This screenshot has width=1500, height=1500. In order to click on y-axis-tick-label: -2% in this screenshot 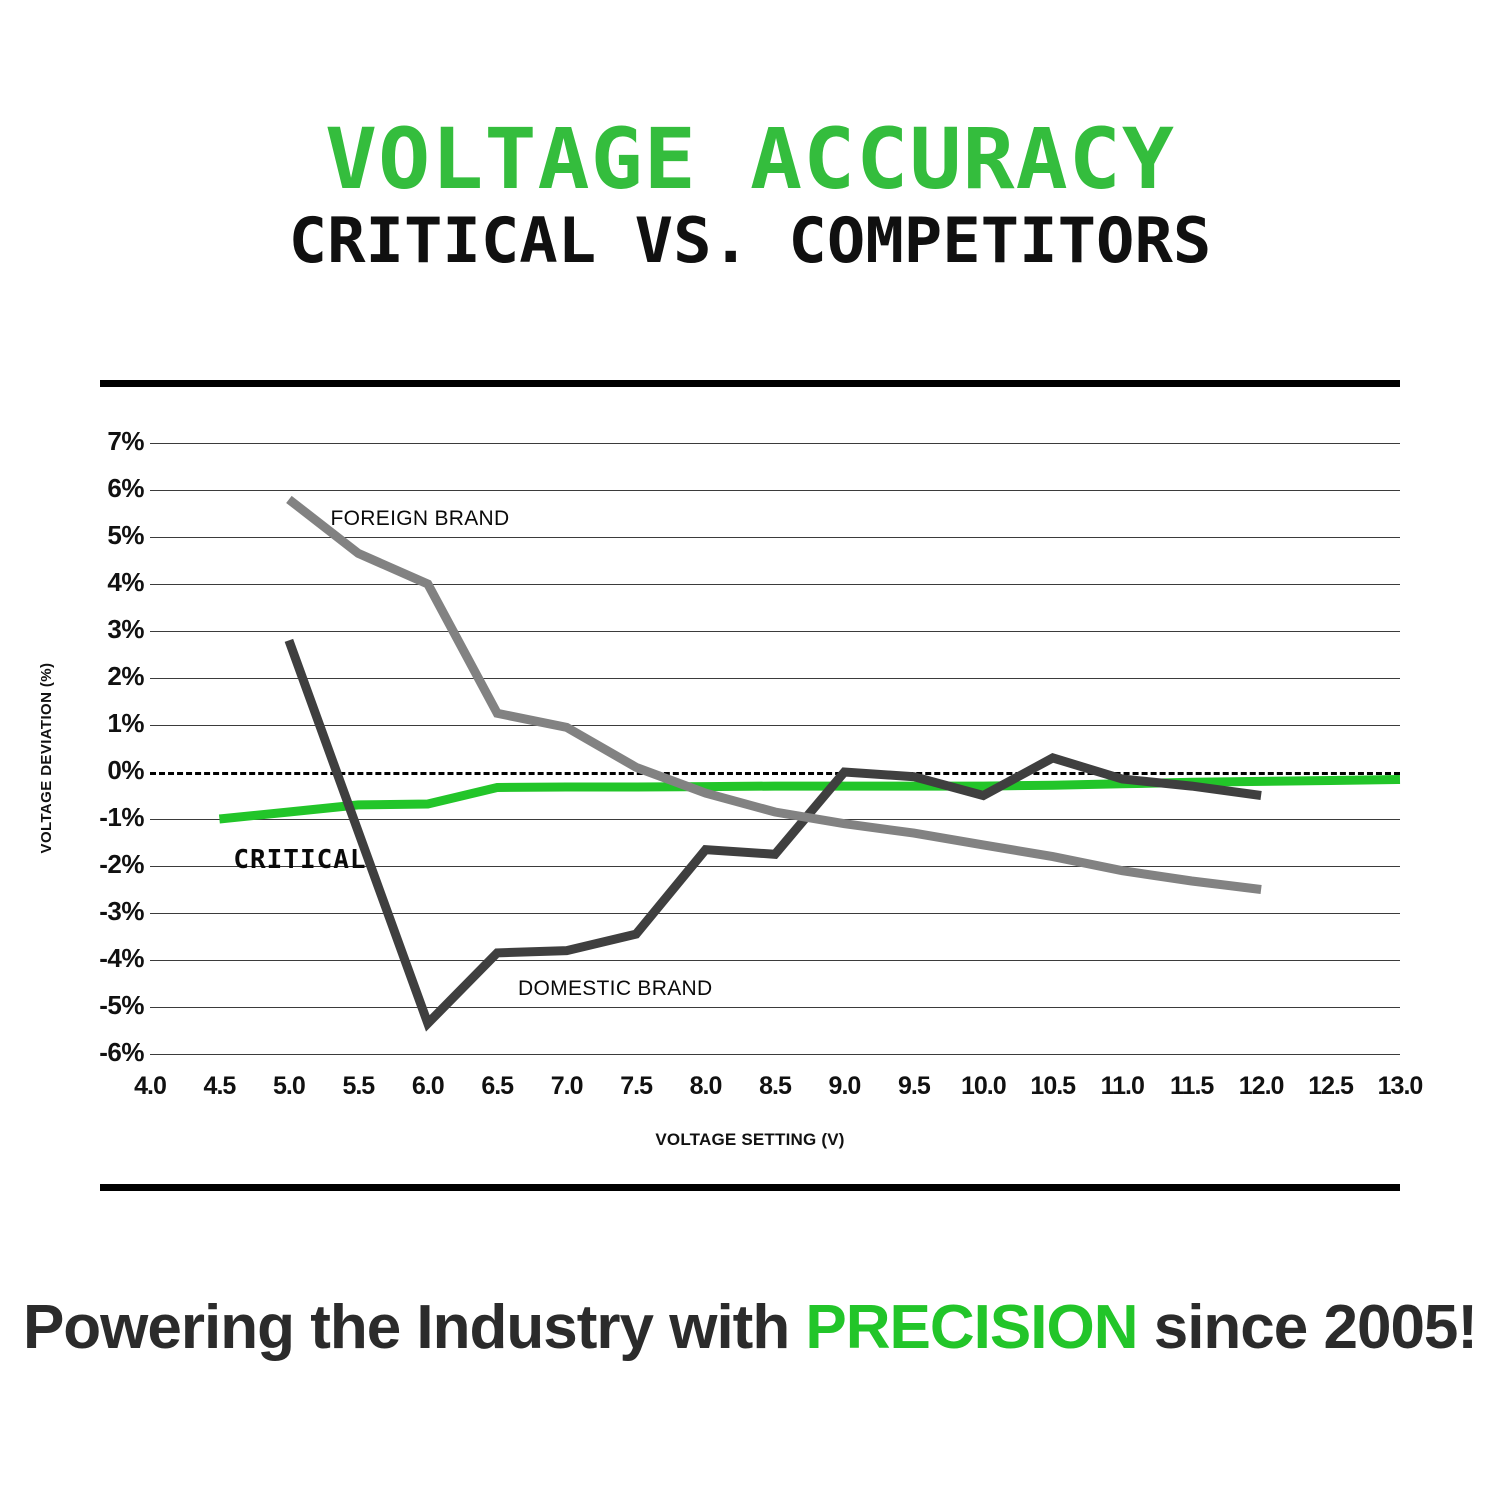, I will do `click(121, 864)`.